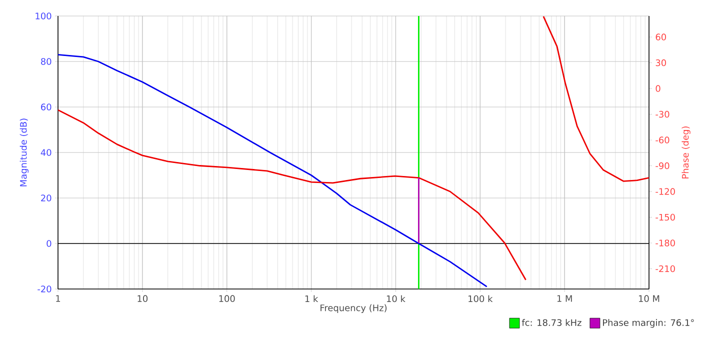 The width and height of the screenshot is (709, 340). What do you see at coordinates (663, 114) in the screenshot?
I see `y2-tick-label: -30` at bounding box center [663, 114].